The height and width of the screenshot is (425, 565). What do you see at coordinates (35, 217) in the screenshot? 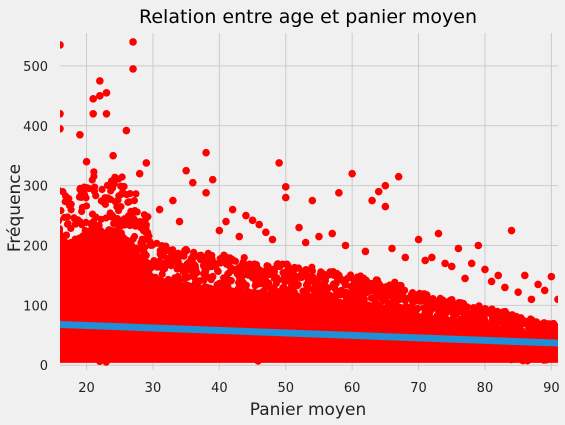
I see `y-axis-ticks: 0 100 200 300 400 500` at bounding box center [35, 217].